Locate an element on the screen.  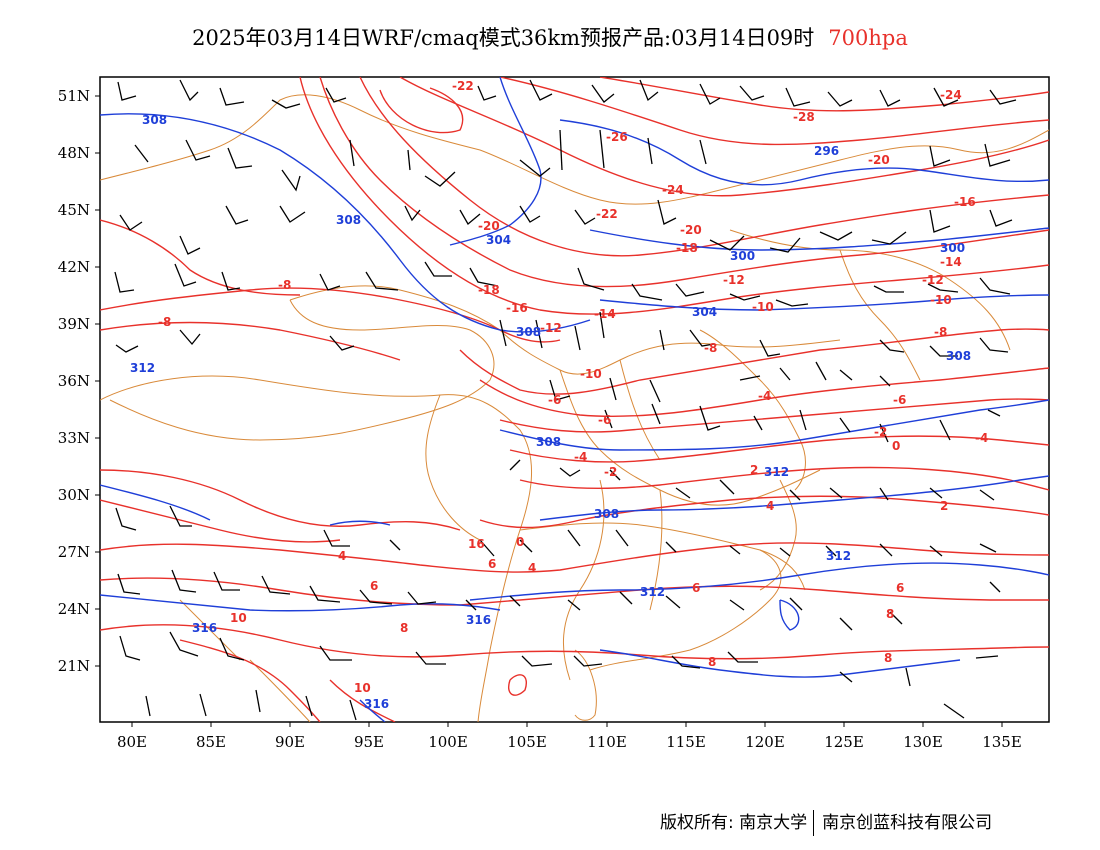
lat-label: 36N is located at coordinates (74, 381).